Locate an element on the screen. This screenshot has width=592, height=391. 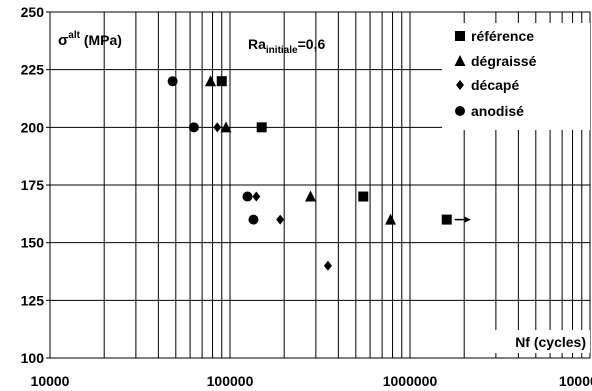
y-axis-label: σalt (MPa) is located at coordinates (90, 39).